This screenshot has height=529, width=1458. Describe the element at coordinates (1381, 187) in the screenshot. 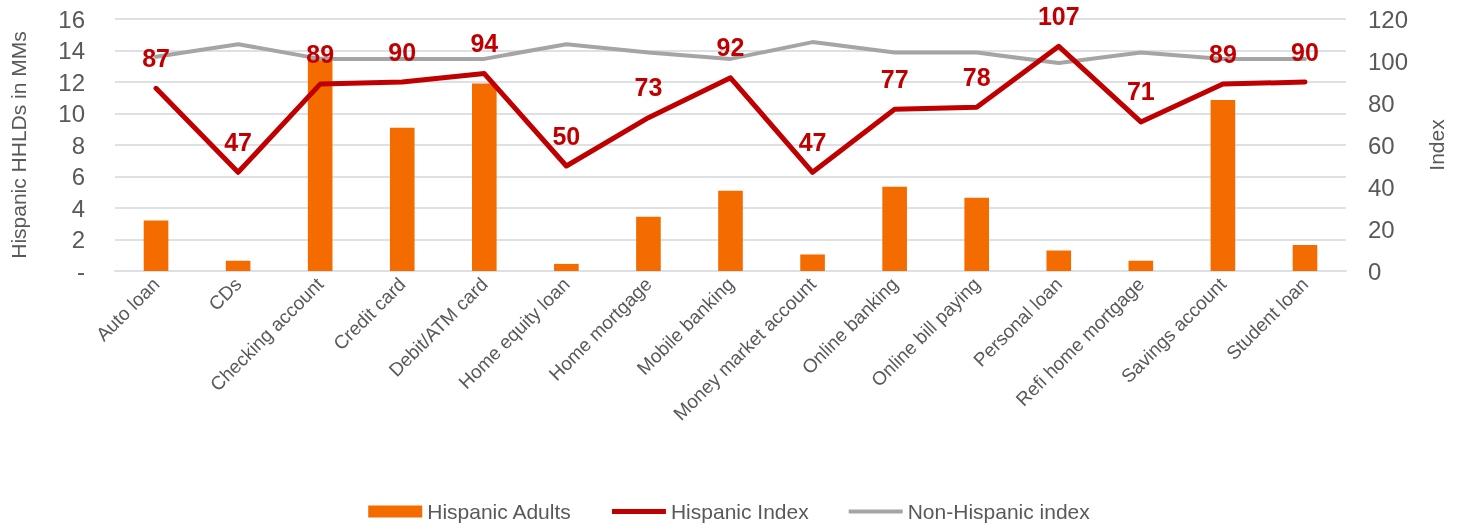

I see `y2-tick-label: 40` at that location.